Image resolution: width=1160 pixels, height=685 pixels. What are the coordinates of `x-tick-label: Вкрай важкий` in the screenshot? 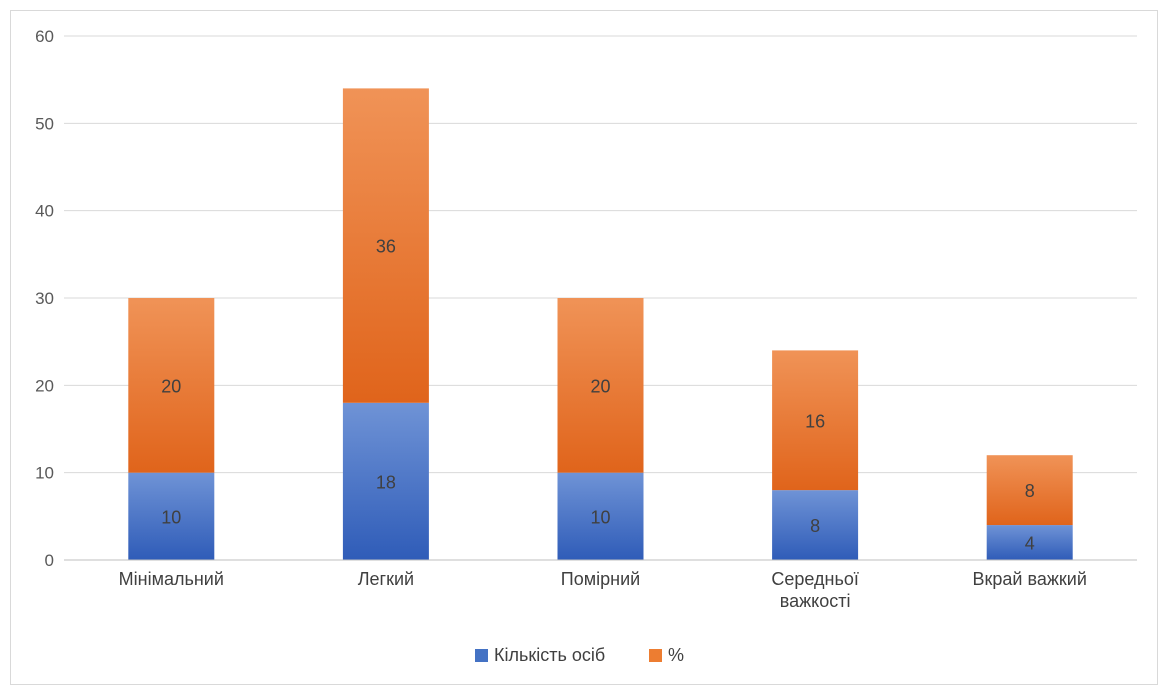 It's located at (1030, 579).